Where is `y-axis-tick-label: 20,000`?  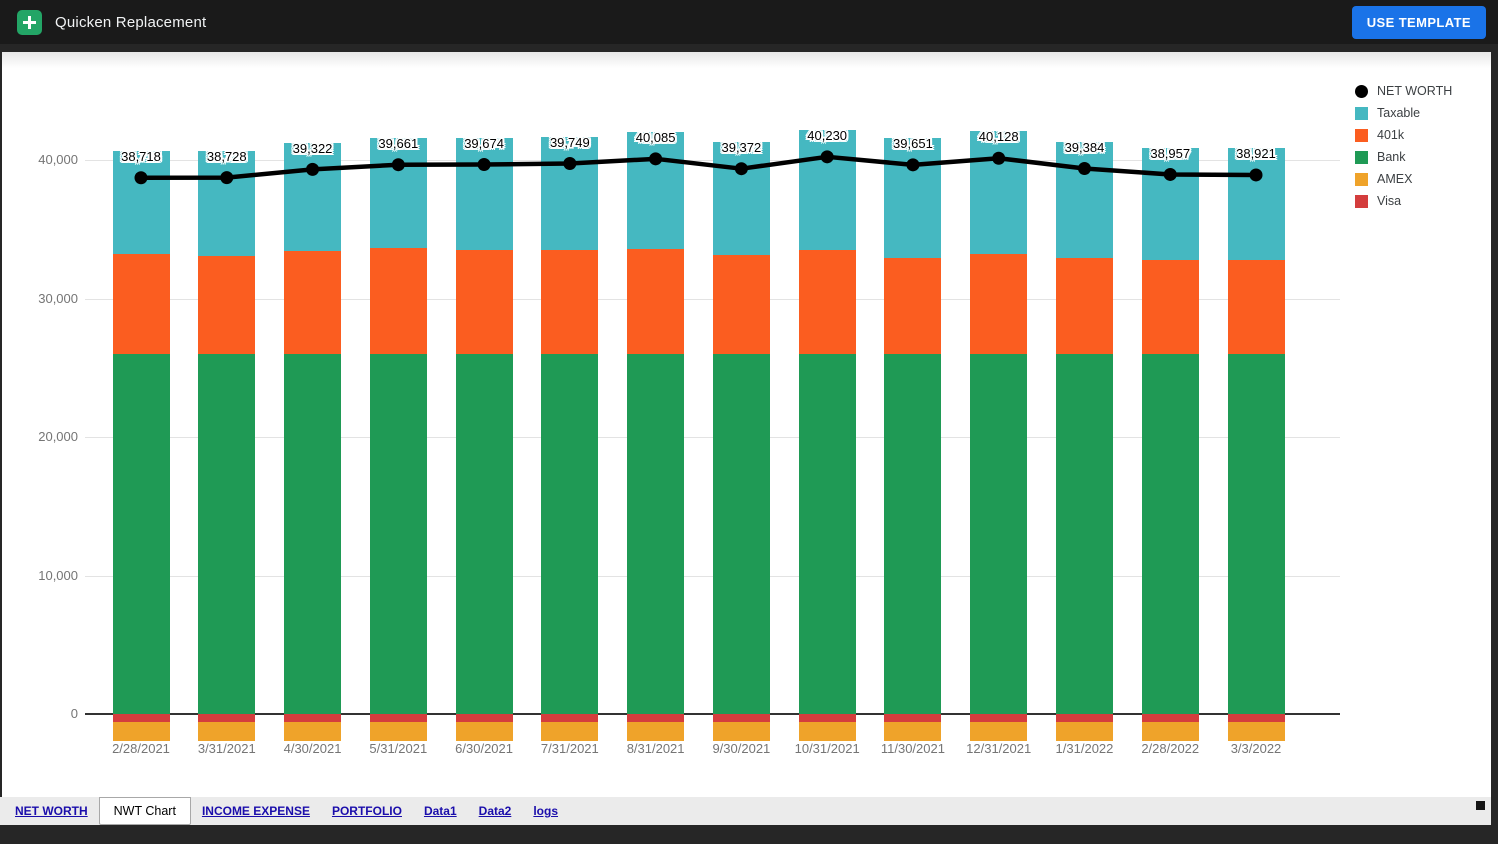 y-axis-tick-label: 20,000 is located at coordinates (58, 436).